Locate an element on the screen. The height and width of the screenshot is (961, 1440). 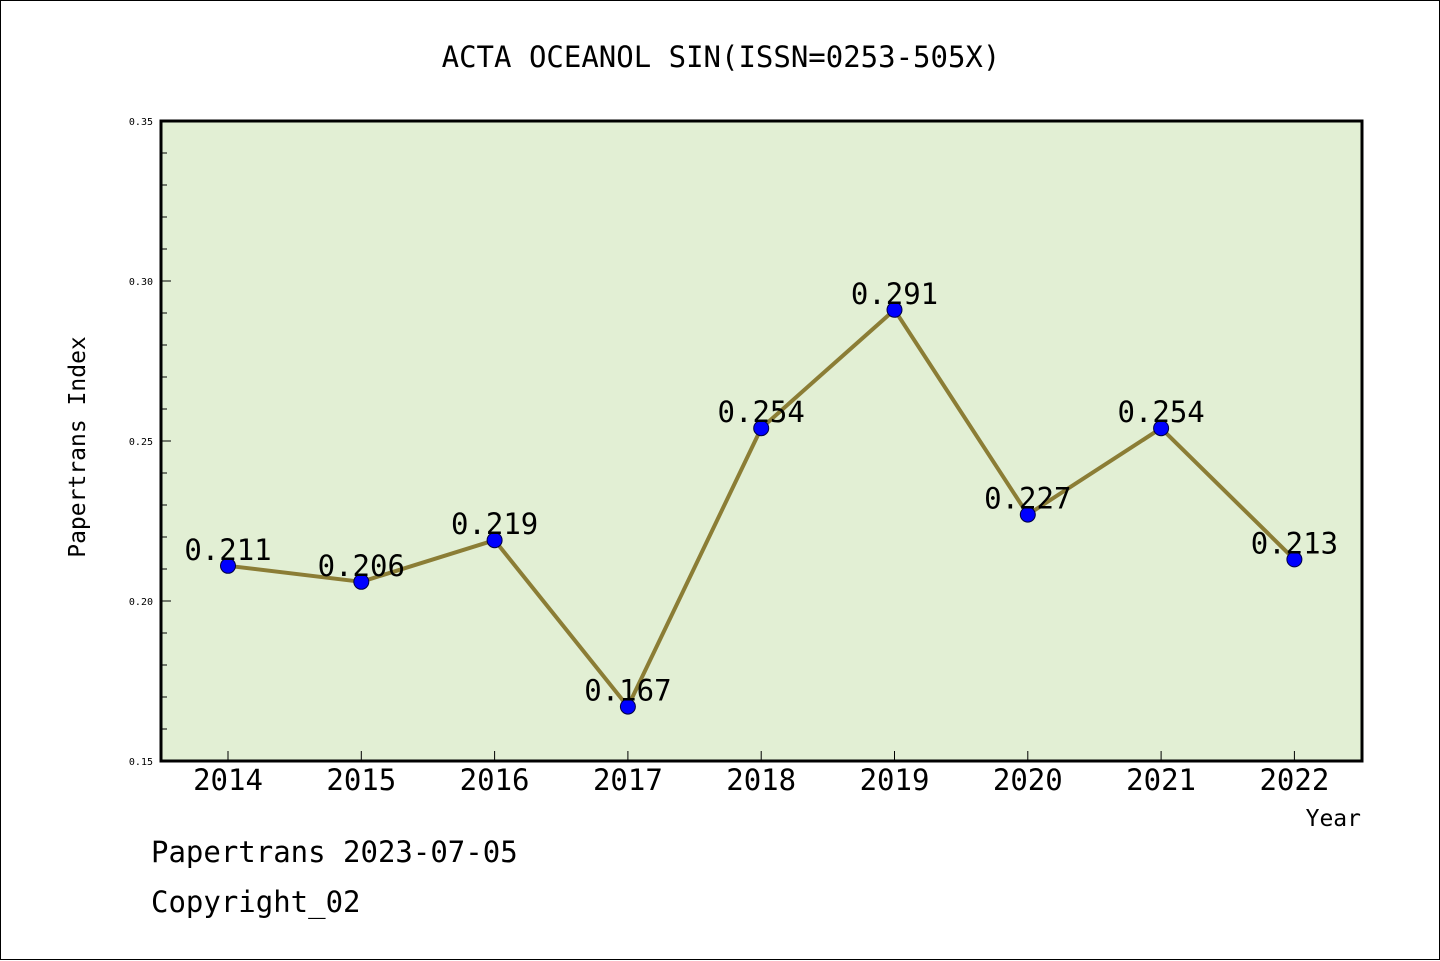
footer-copyright: Copyright_02 is located at coordinates (256, 902).